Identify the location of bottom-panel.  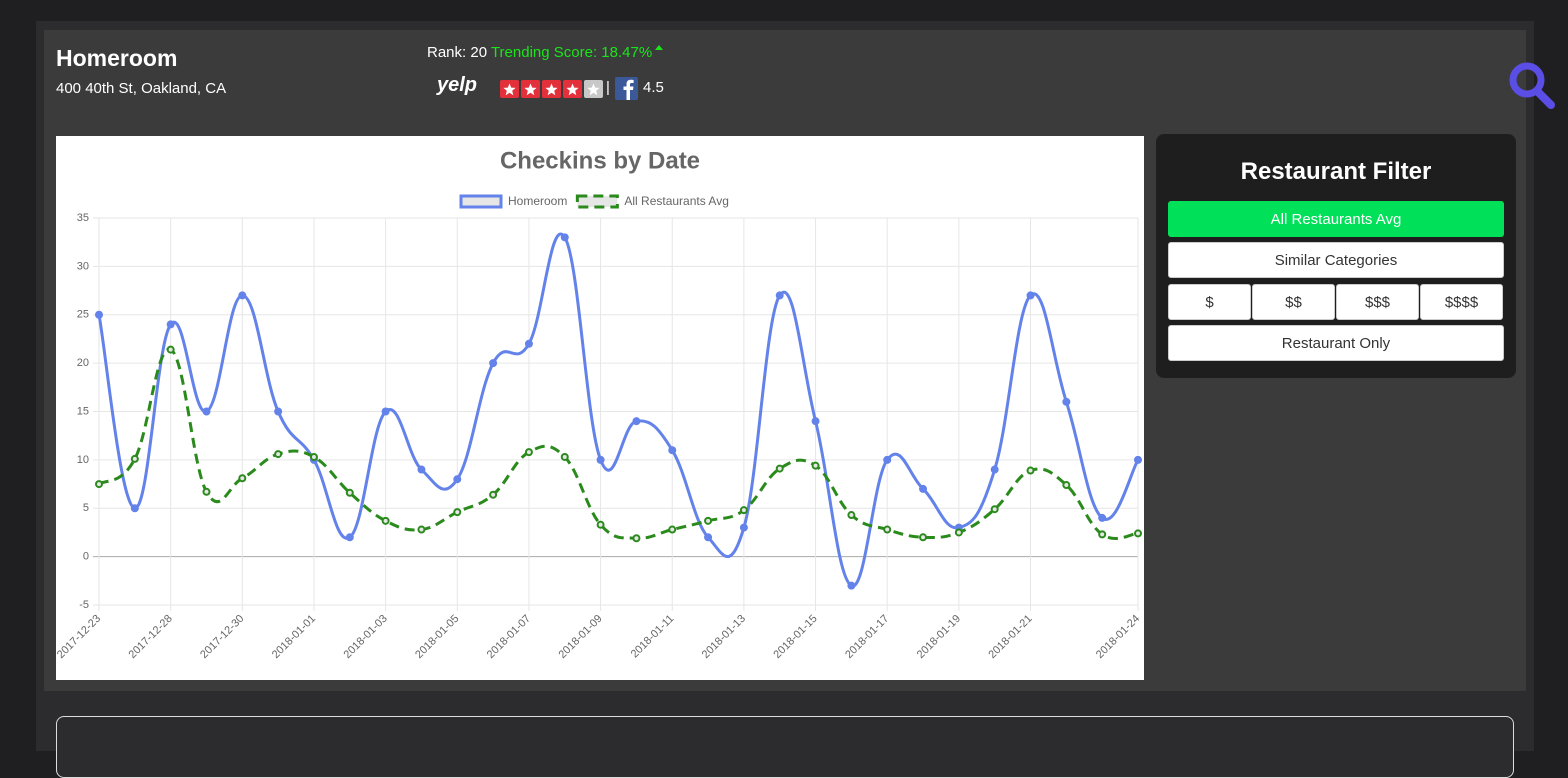
(785, 747).